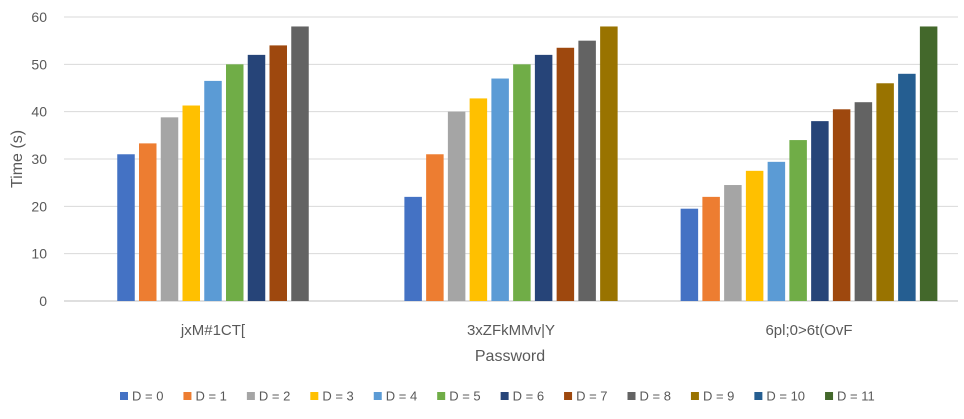  I want to click on bar-d=4-1, so click(213, 191).